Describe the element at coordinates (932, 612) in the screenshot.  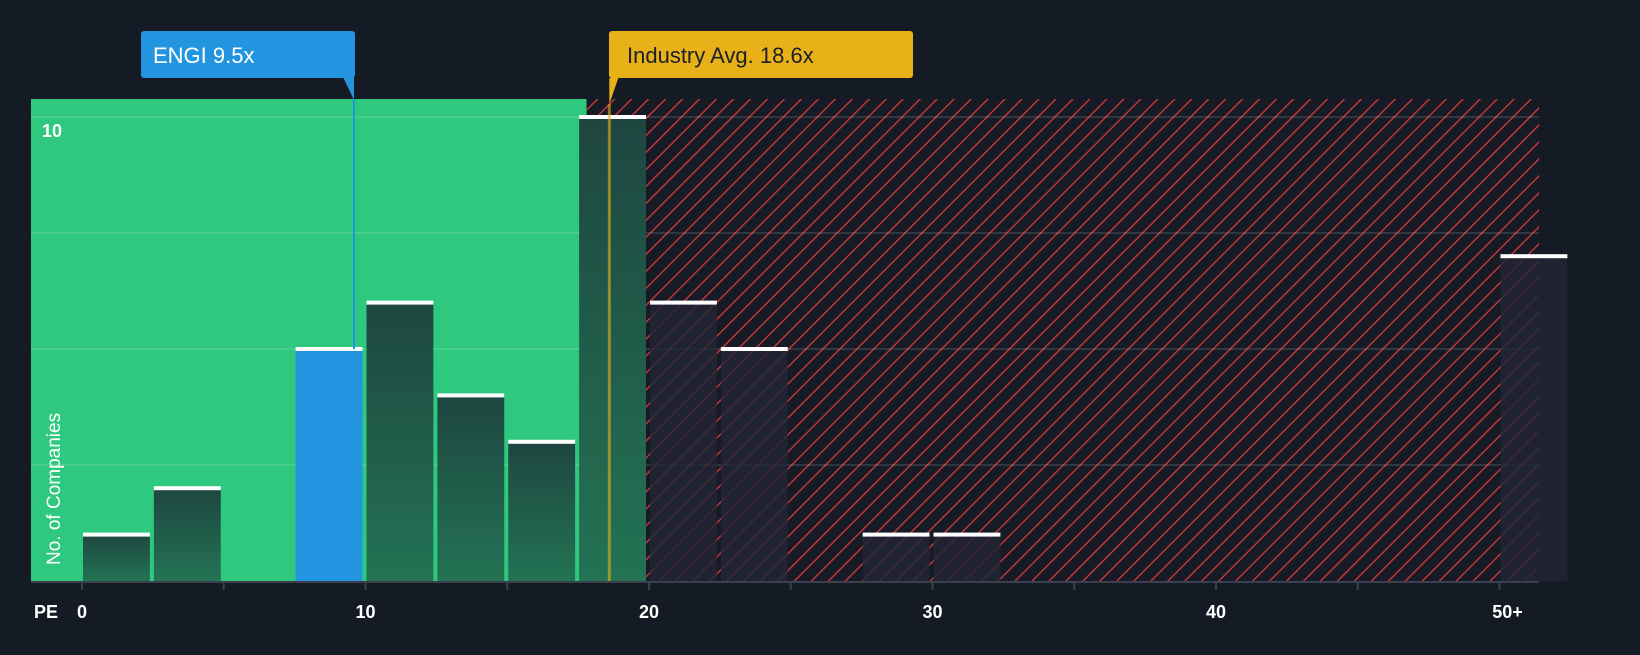
I see `x-tick-label: 30` at that location.